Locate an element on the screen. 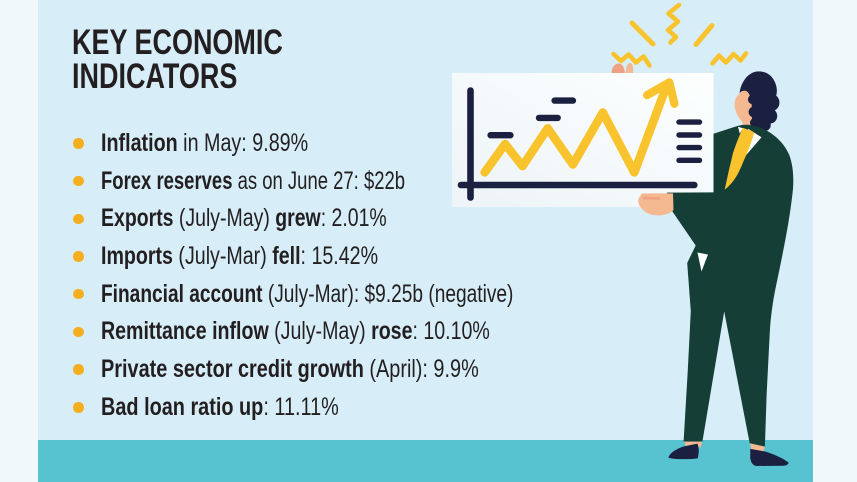 The image size is (857, 482). spark-zigzag-center-icon is located at coordinates (673, 23).